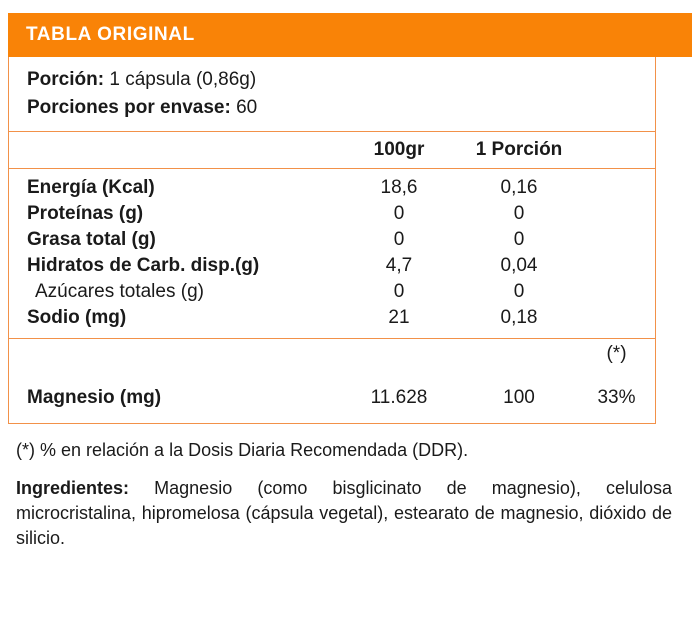 The height and width of the screenshot is (628, 700). What do you see at coordinates (91, 187) in the screenshot?
I see `nutrient-name: Energía (Kcal)` at bounding box center [91, 187].